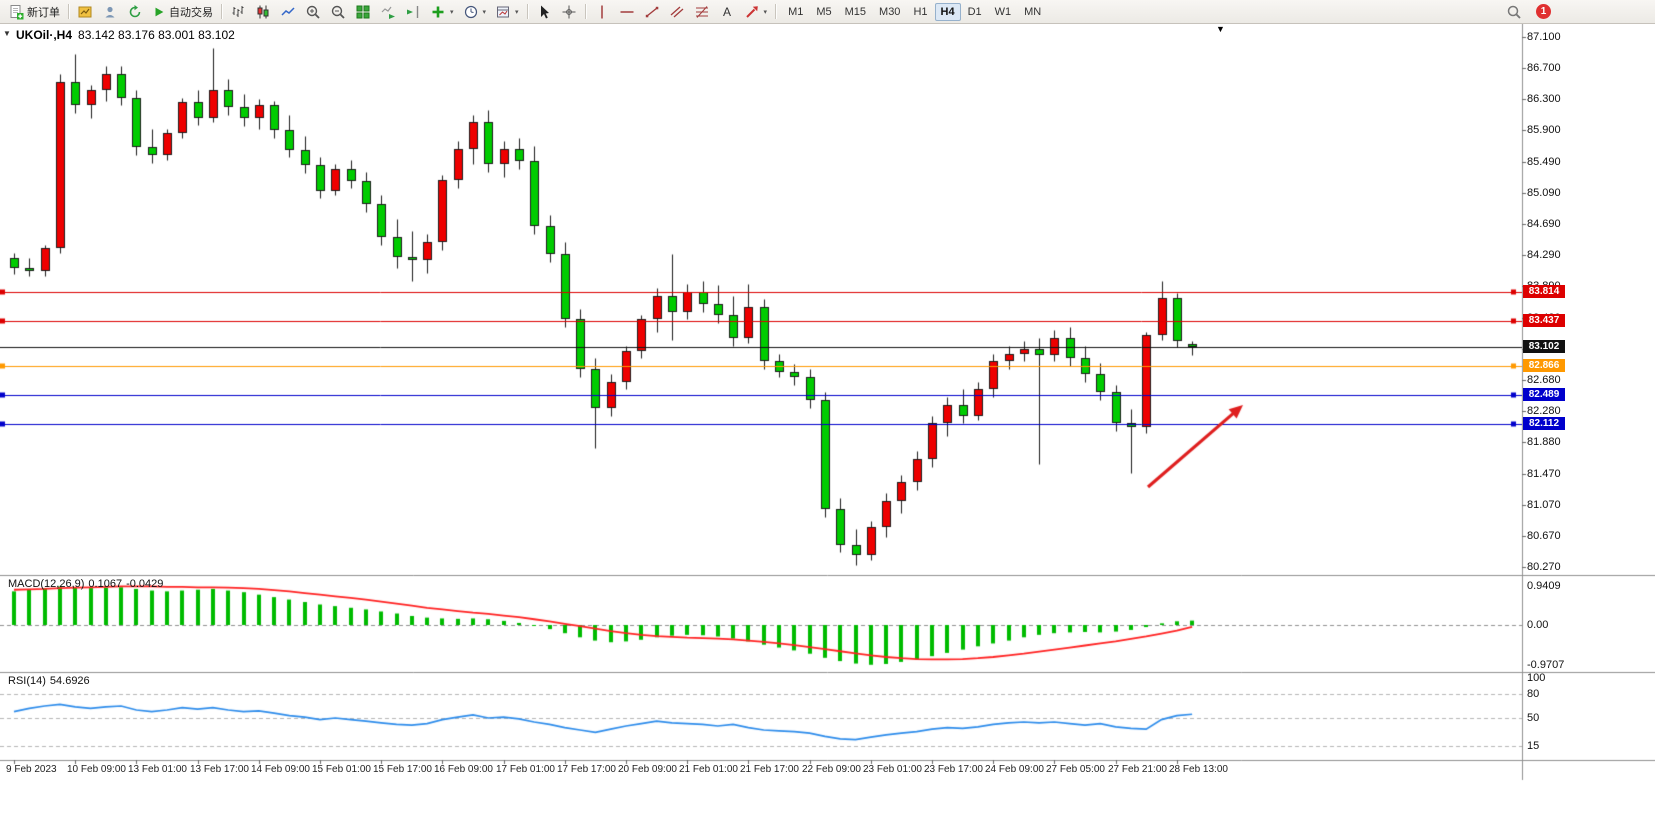 This screenshot has width=1655, height=827. I want to click on timeframe-m30-button: M30, so click(889, 12).